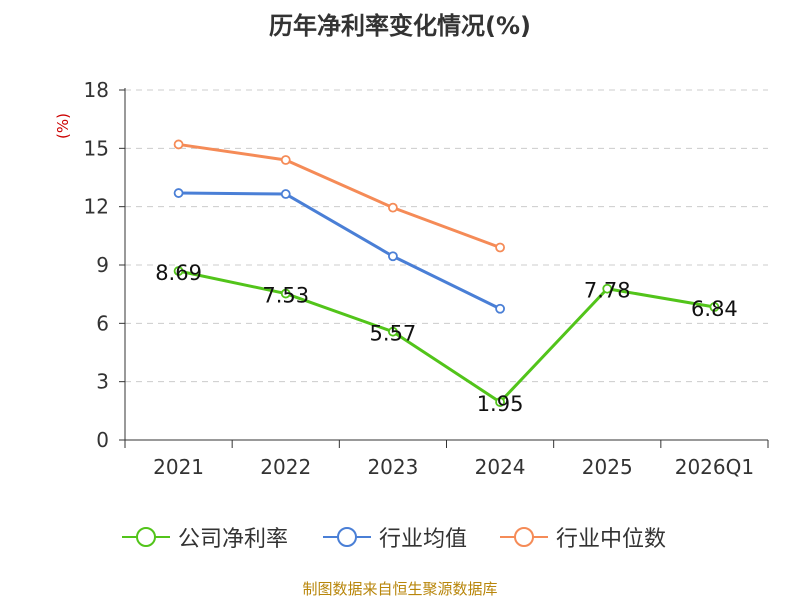 Image resolution: width=800 pixels, height=600 pixels. I want to click on data-label: 8.69, so click(178, 273).